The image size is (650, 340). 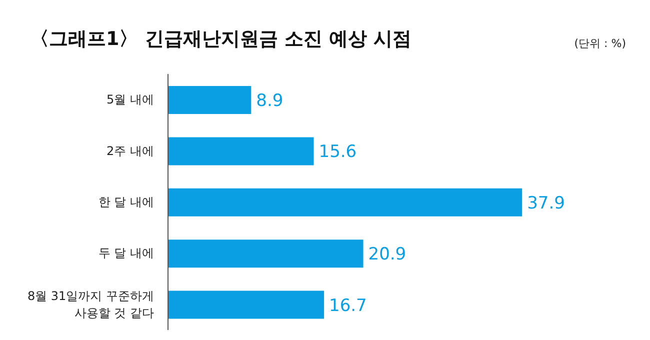 I want to click on data-label: 37.9, so click(x=546, y=203).